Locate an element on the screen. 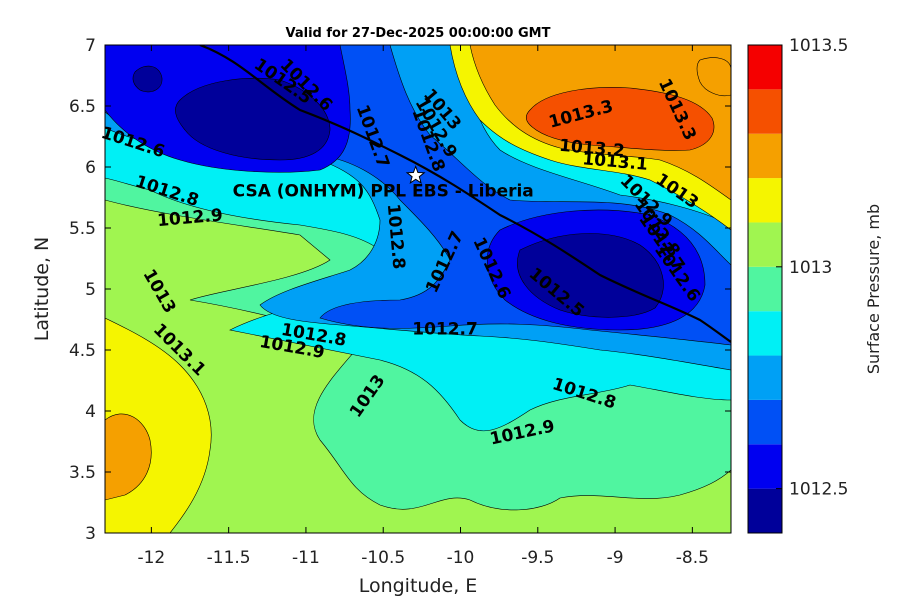 The width and height of the screenshot is (900, 600). y-tick-label: 6 is located at coordinates (90, 168).